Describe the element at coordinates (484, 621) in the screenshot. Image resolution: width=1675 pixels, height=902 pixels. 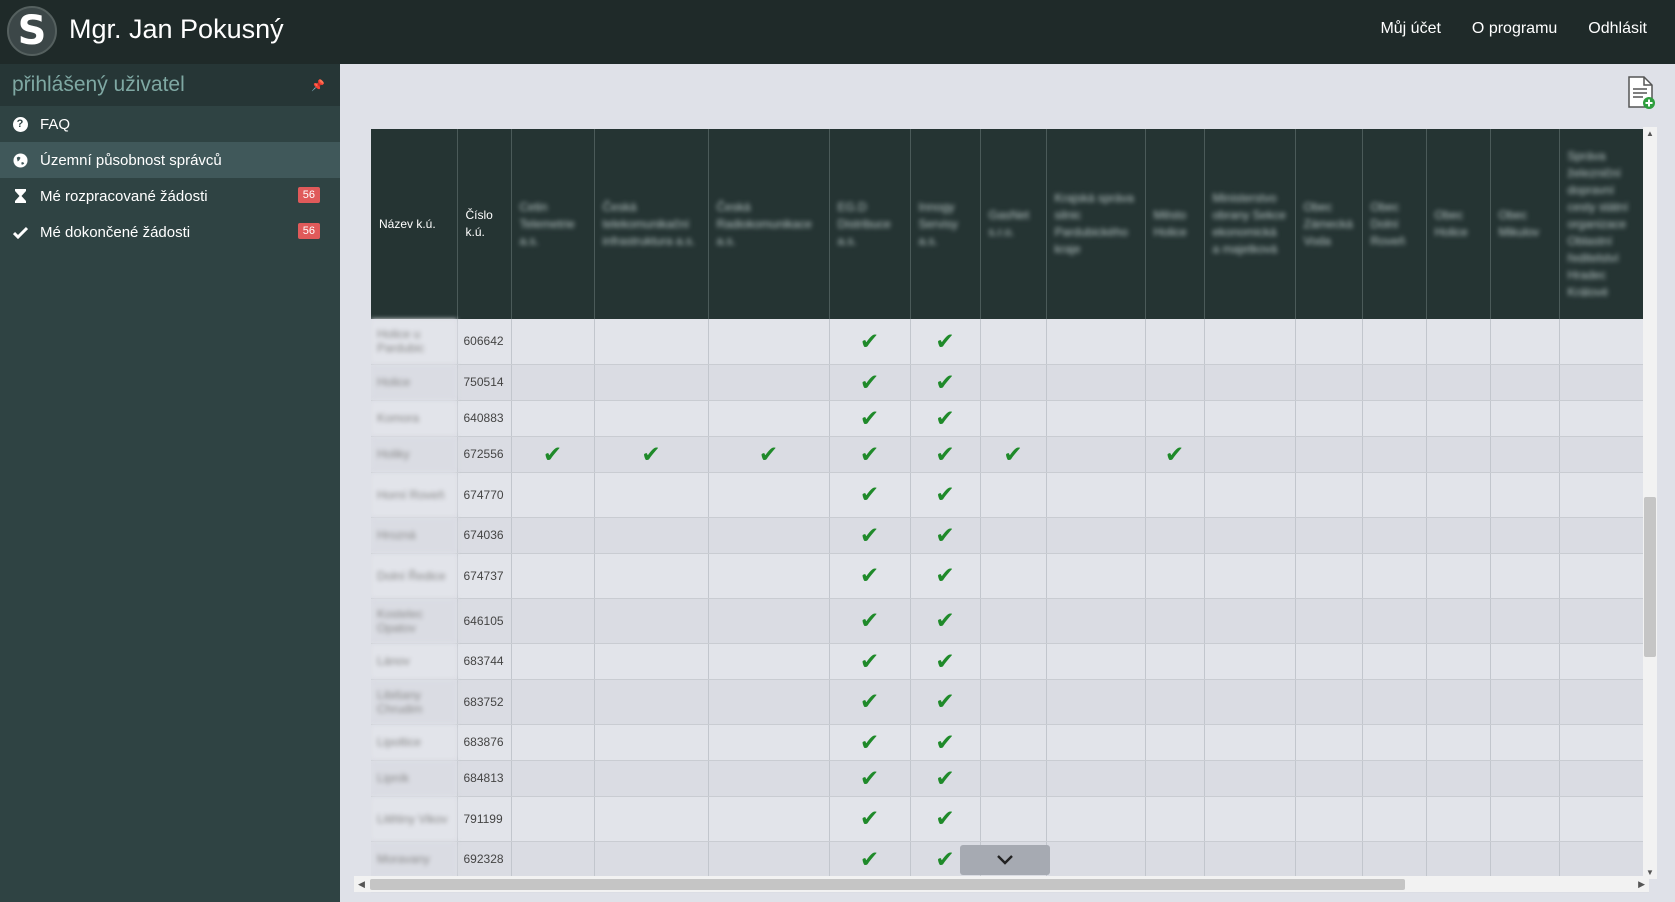
I see `cadastral-code-cell: 646105` at that location.